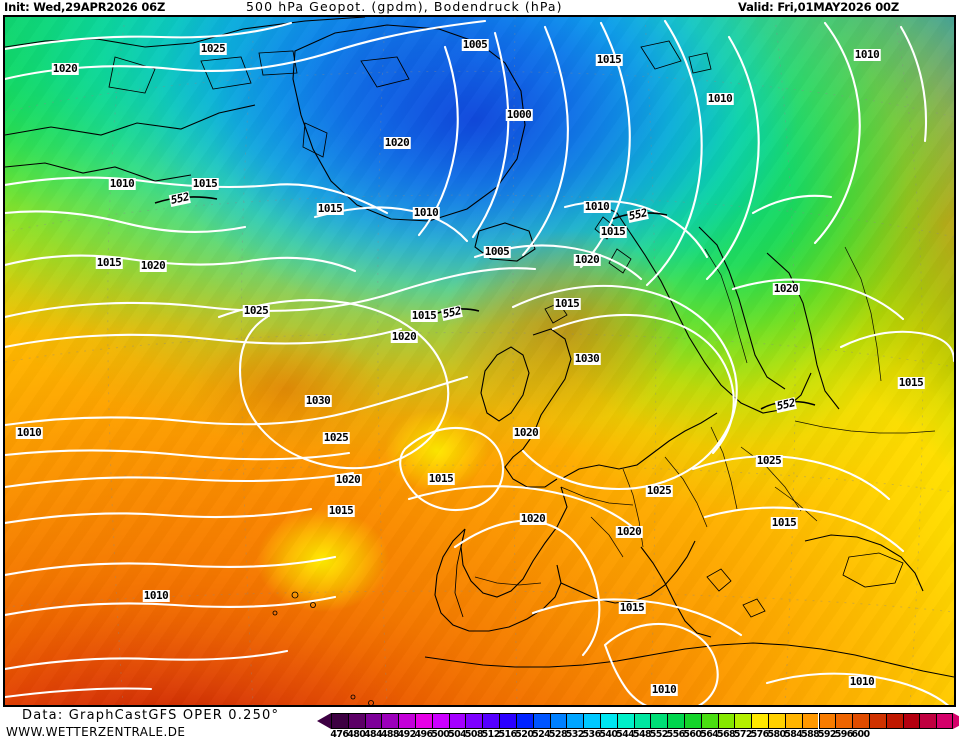 The width and height of the screenshot is (959, 741). I want to click on colorbar-tick-label: 484, so click(373, 734).